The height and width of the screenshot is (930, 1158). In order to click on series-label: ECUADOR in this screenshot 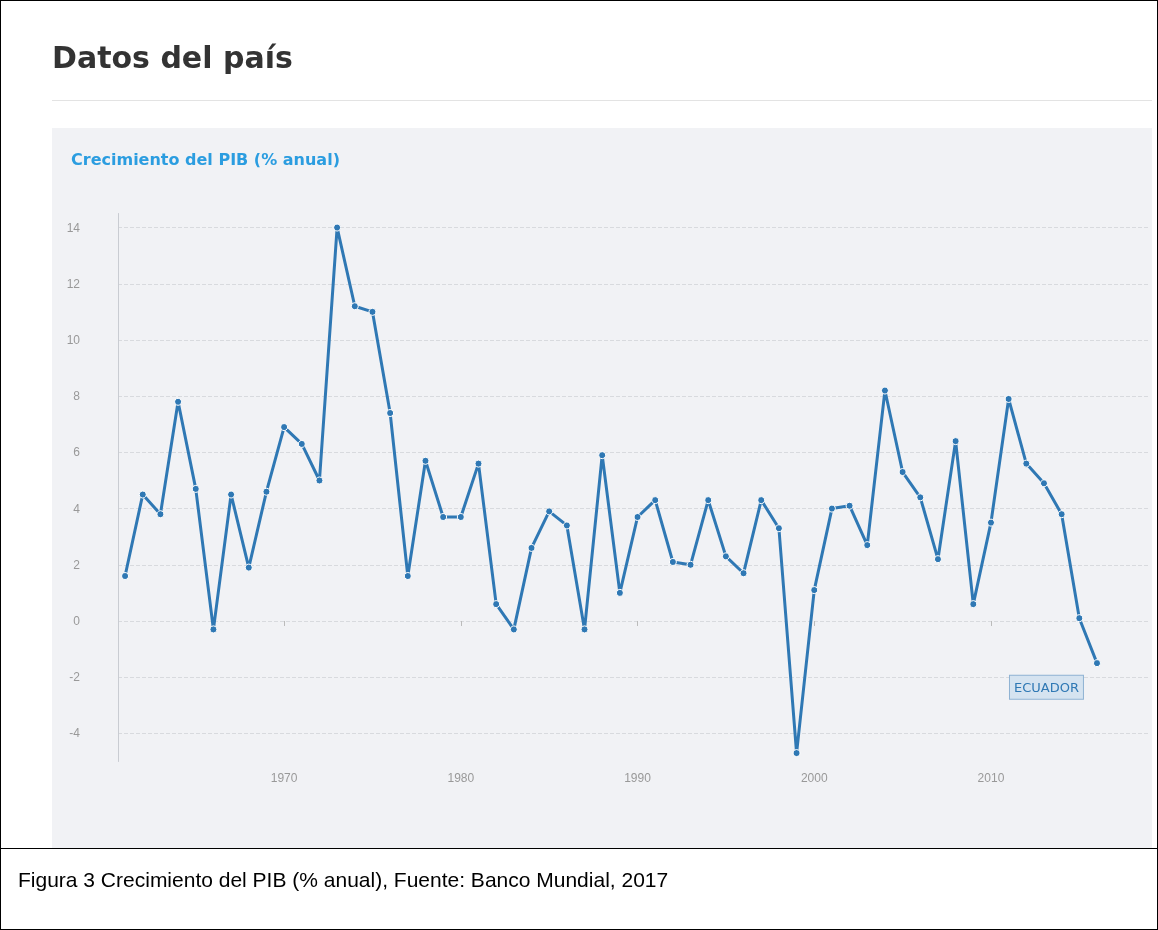, I will do `click(1046, 687)`.